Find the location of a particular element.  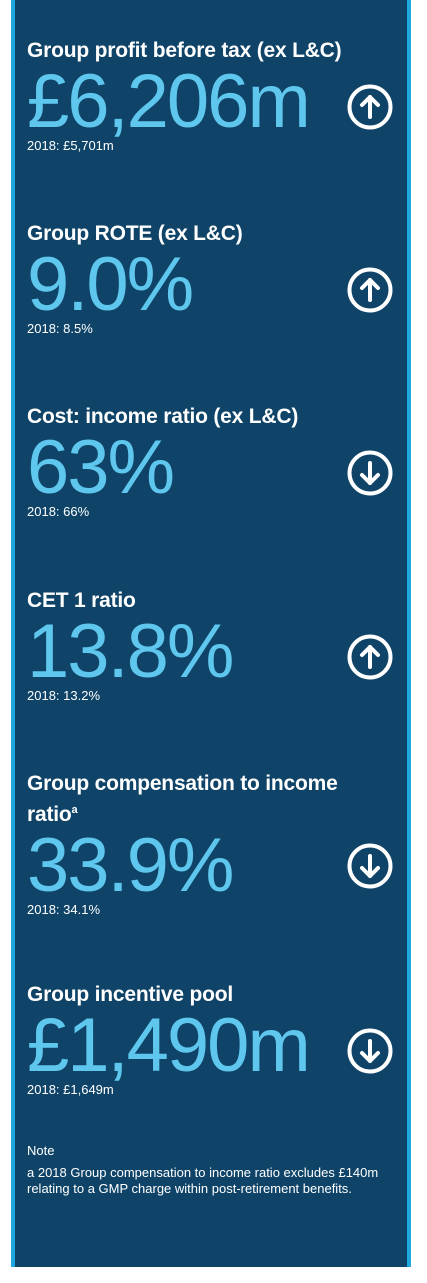

metric-title: Cost: income ratio (ex L&C) is located at coordinates (163, 416).